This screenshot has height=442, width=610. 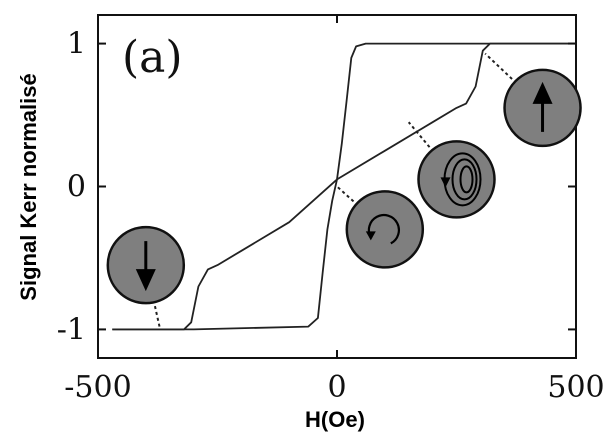 What do you see at coordinates (461, 179) in the screenshot?
I see `spiral-icon` at bounding box center [461, 179].